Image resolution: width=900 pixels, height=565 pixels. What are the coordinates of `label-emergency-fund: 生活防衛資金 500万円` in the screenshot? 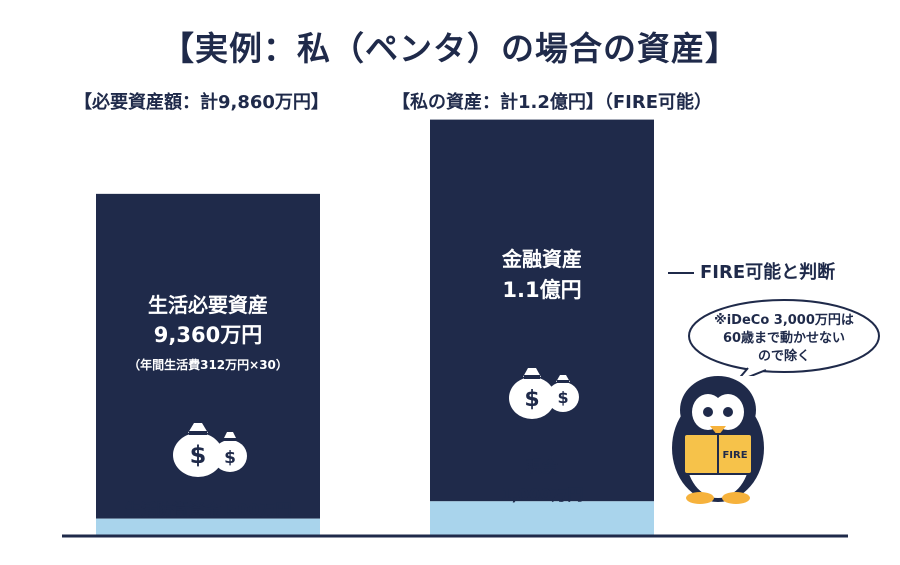 It's located at (208, 509).